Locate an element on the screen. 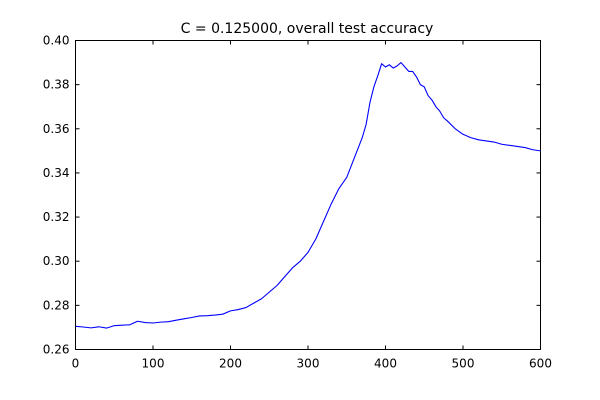 The height and width of the screenshot is (400, 600). y-tick-label: 0.38 is located at coordinates (56, 85).